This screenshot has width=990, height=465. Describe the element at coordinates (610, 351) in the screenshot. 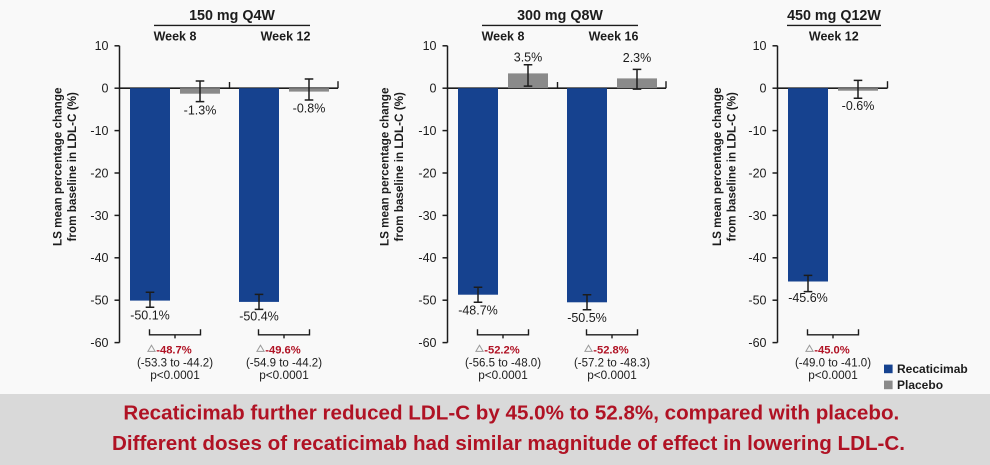

I see `svg-text: -52.8%` at that location.